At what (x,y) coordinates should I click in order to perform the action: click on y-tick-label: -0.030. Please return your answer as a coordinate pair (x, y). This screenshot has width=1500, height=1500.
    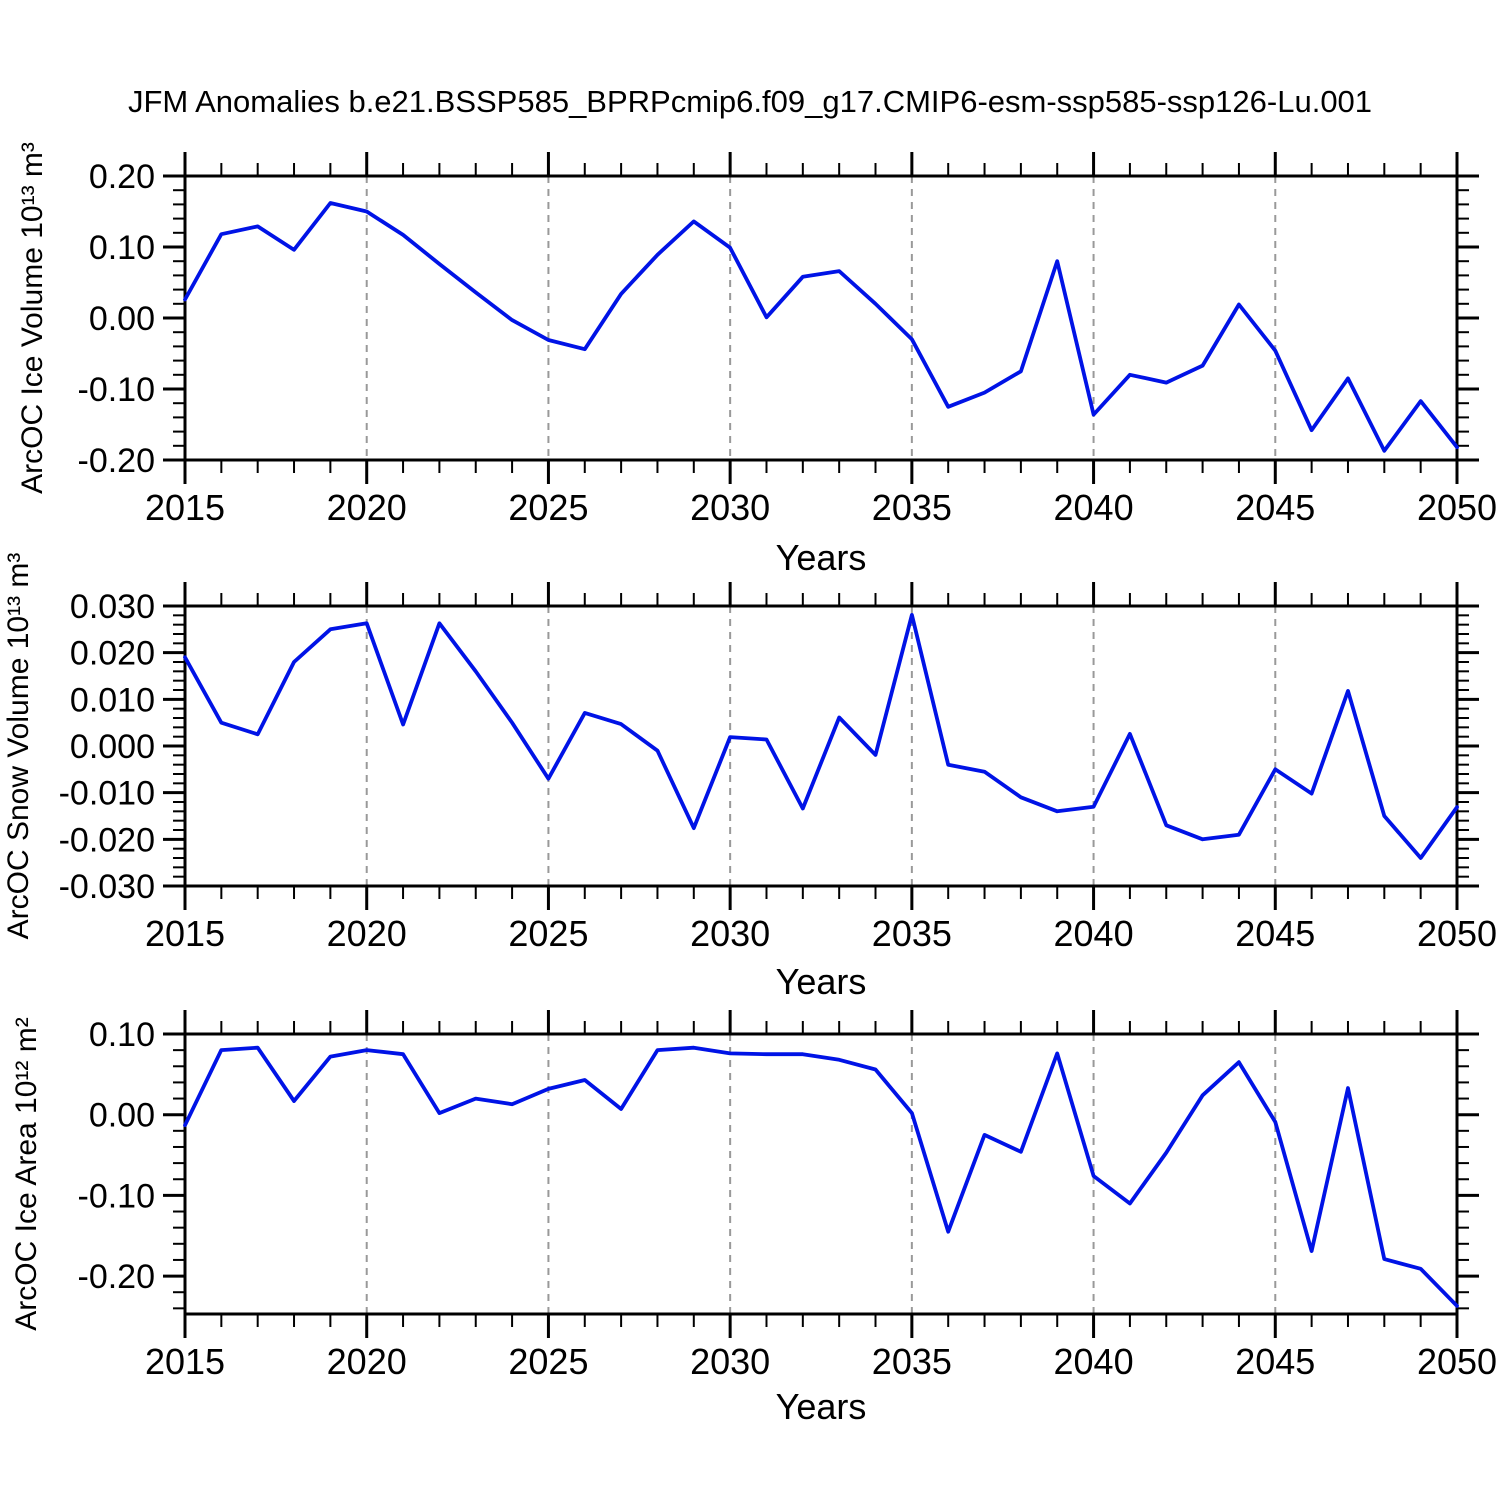
    Looking at the image, I should click on (107, 887).